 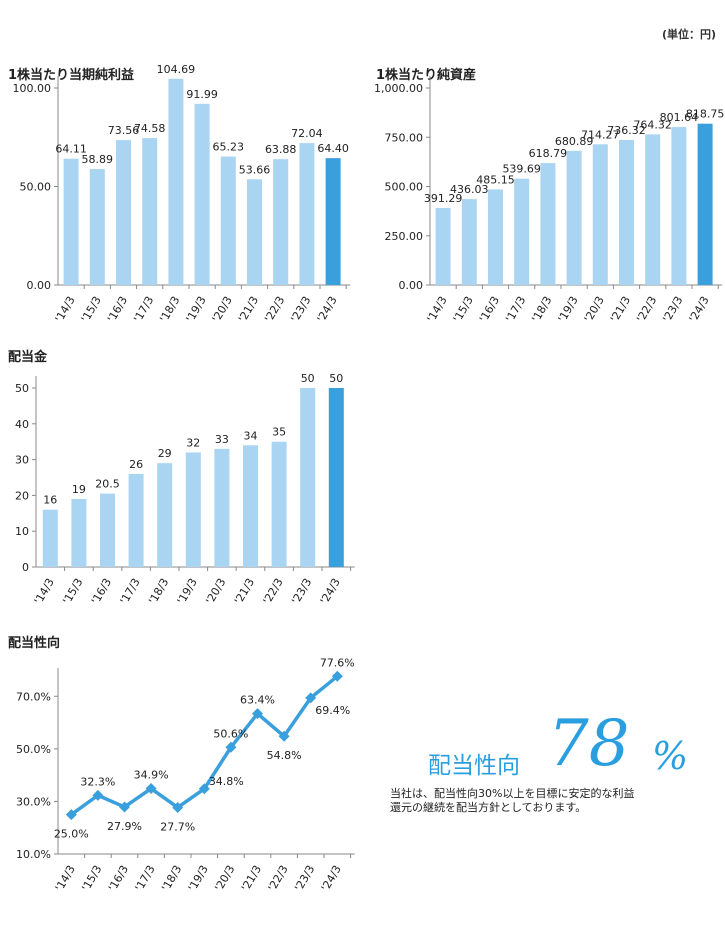 I want to click on bps-xtick-label: '24/3, so click(x=699, y=309).